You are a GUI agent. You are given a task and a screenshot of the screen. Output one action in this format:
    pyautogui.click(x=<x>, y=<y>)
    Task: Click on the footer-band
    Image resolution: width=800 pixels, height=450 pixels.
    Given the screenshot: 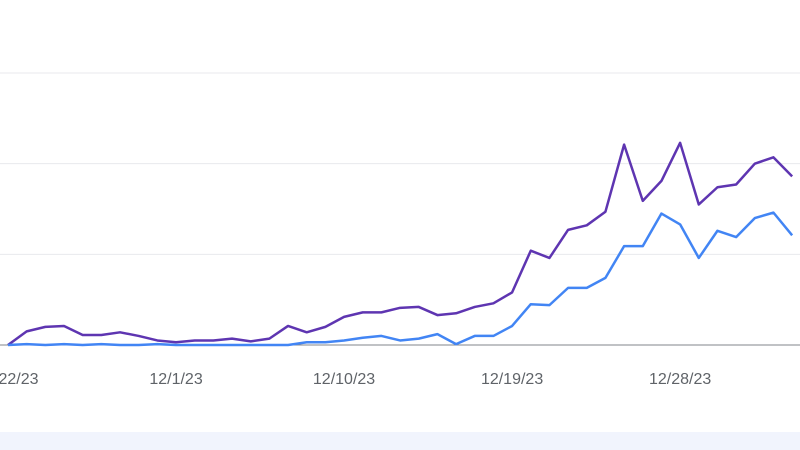 What is the action you would take?
    pyautogui.click(x=400, y=441)
    